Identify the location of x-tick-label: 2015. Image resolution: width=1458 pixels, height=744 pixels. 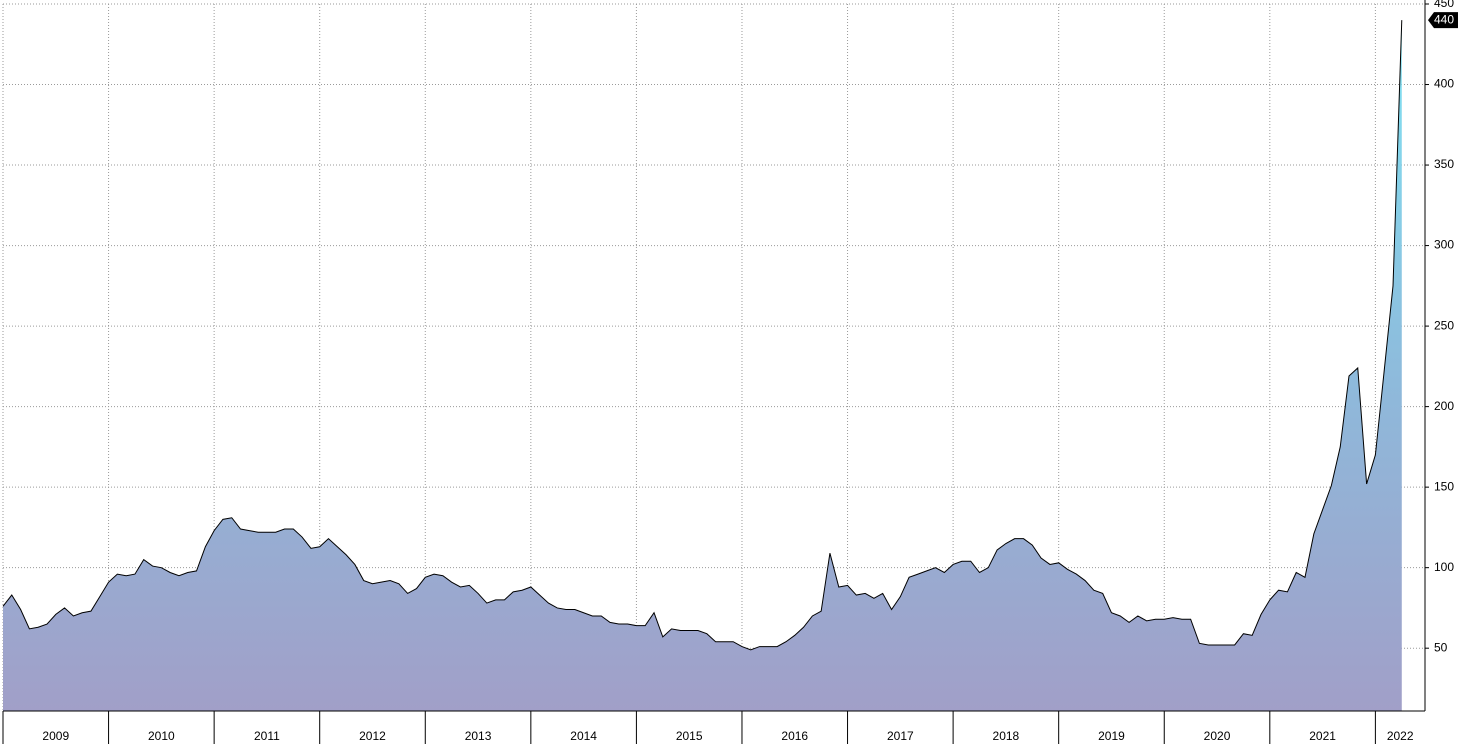
(689, 736).